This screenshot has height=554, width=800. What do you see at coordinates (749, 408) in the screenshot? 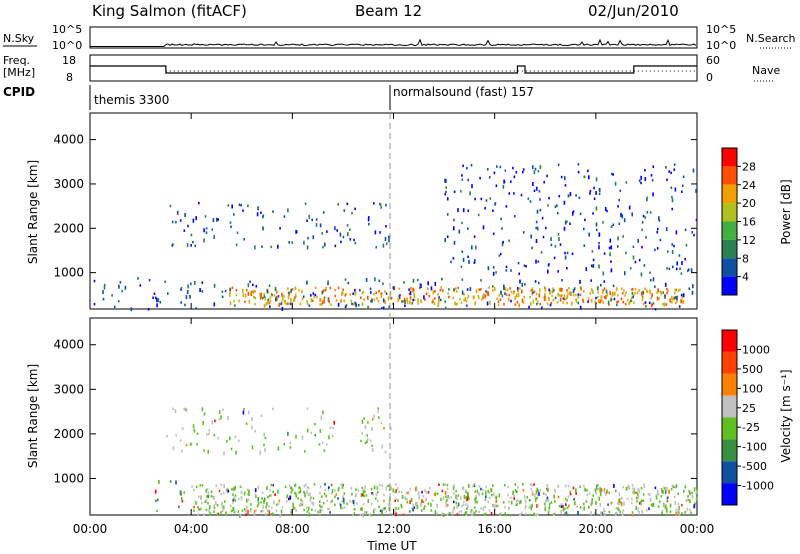
I see `colorbar-tick-label: 25` at bounding box center [749, 408].